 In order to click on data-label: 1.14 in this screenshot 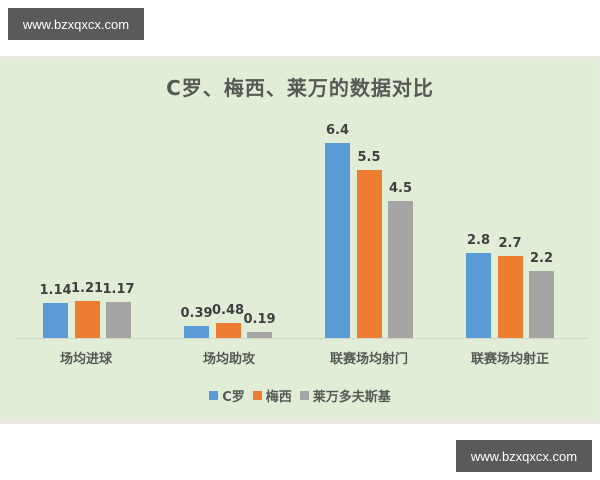, I will do `click(55, 291)`.